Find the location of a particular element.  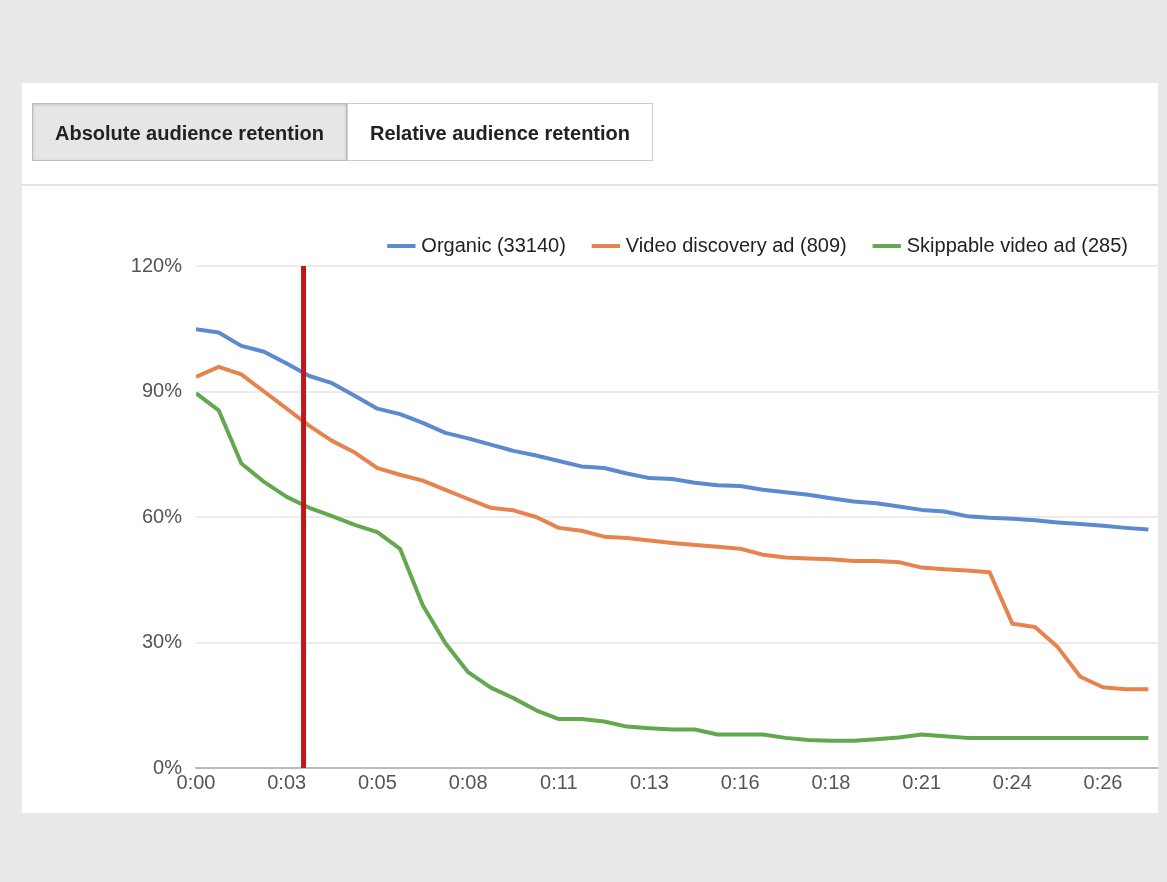

y-tick-label: 60% is located at coordinates (162, 515).